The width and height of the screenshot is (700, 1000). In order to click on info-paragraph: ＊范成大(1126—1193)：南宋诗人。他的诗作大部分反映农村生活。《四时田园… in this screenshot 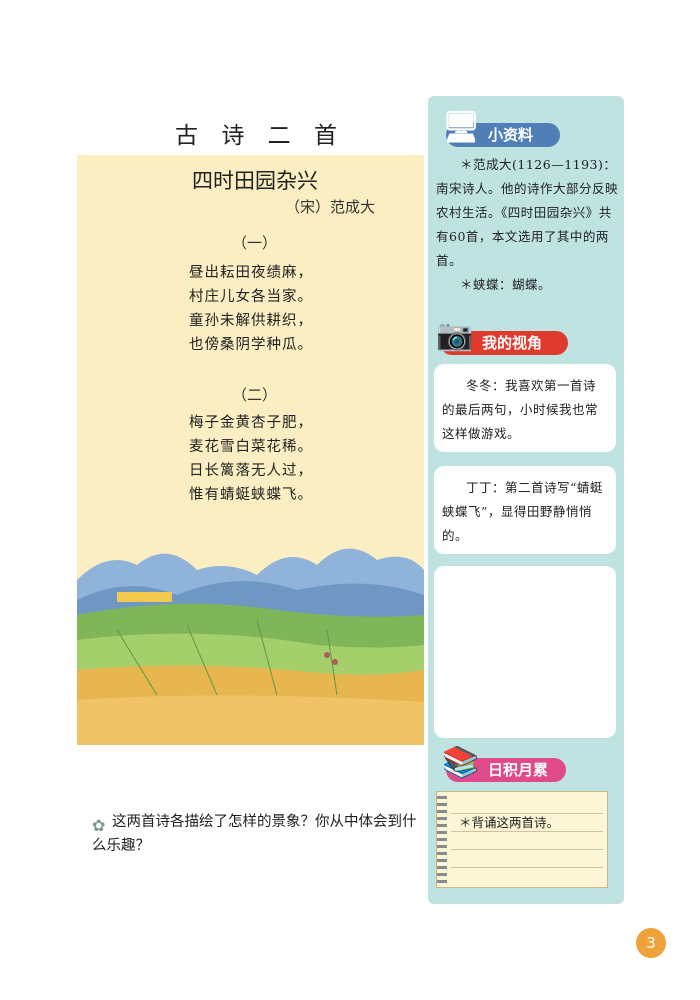, I will do `click(527, 212)`.